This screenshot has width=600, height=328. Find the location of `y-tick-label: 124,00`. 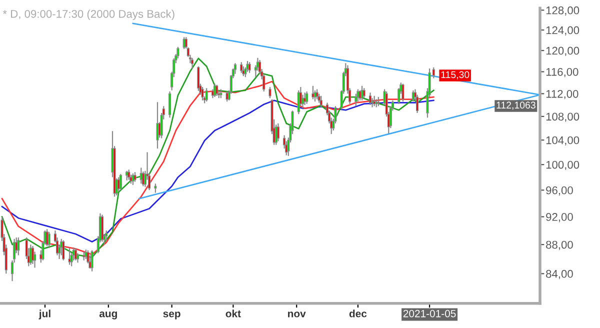

y-tick-label: 124,00 is located at coordinates (563, 31).